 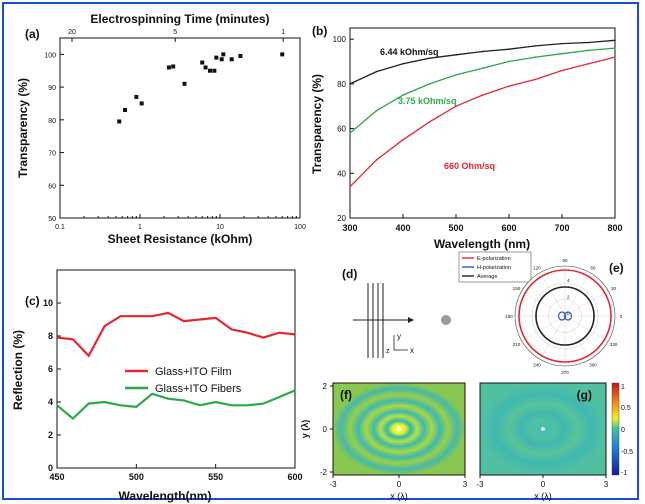 I want to click on panel-b-lines, so click(x=482, y=113).